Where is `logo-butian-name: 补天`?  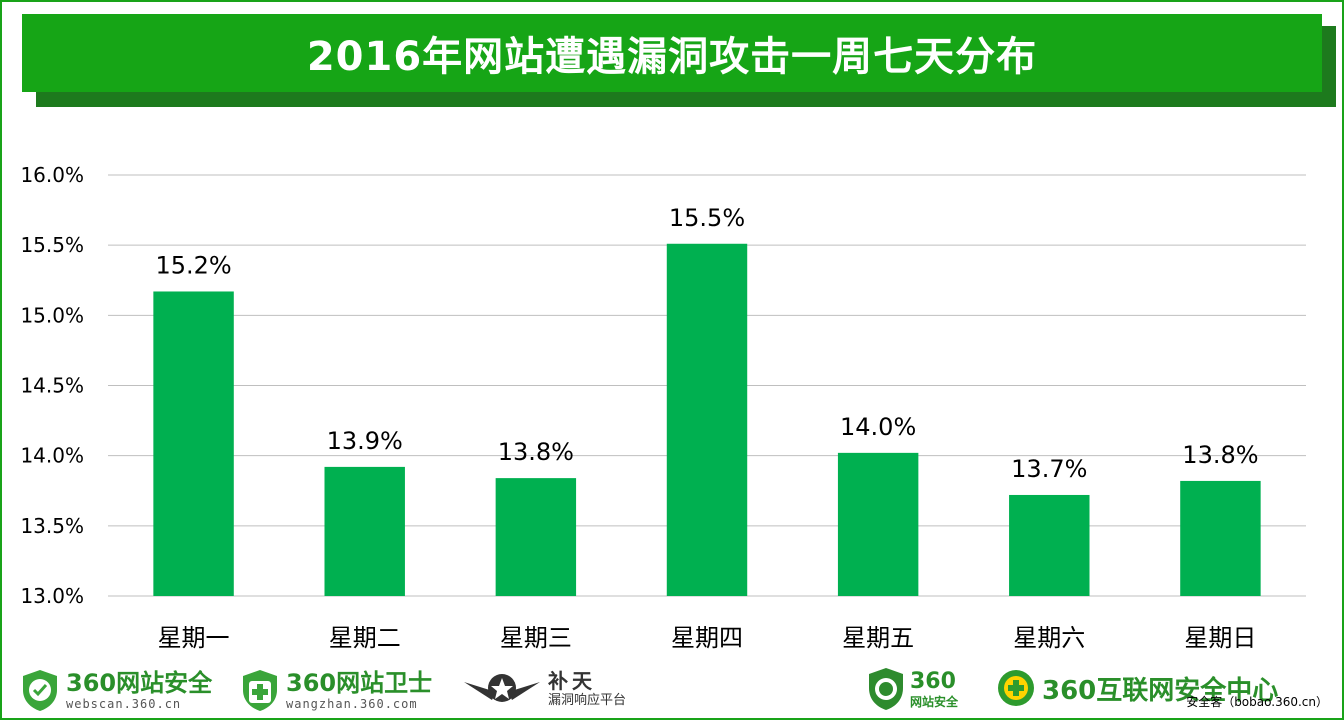 logo-butian-name: 补天 is located at coordinates (572, 681).